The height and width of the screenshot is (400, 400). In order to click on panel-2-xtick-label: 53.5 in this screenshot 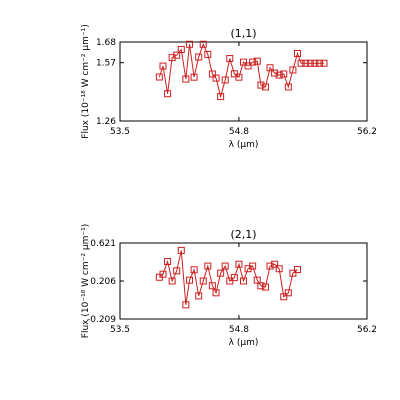, I will do `click(120, 330)`.